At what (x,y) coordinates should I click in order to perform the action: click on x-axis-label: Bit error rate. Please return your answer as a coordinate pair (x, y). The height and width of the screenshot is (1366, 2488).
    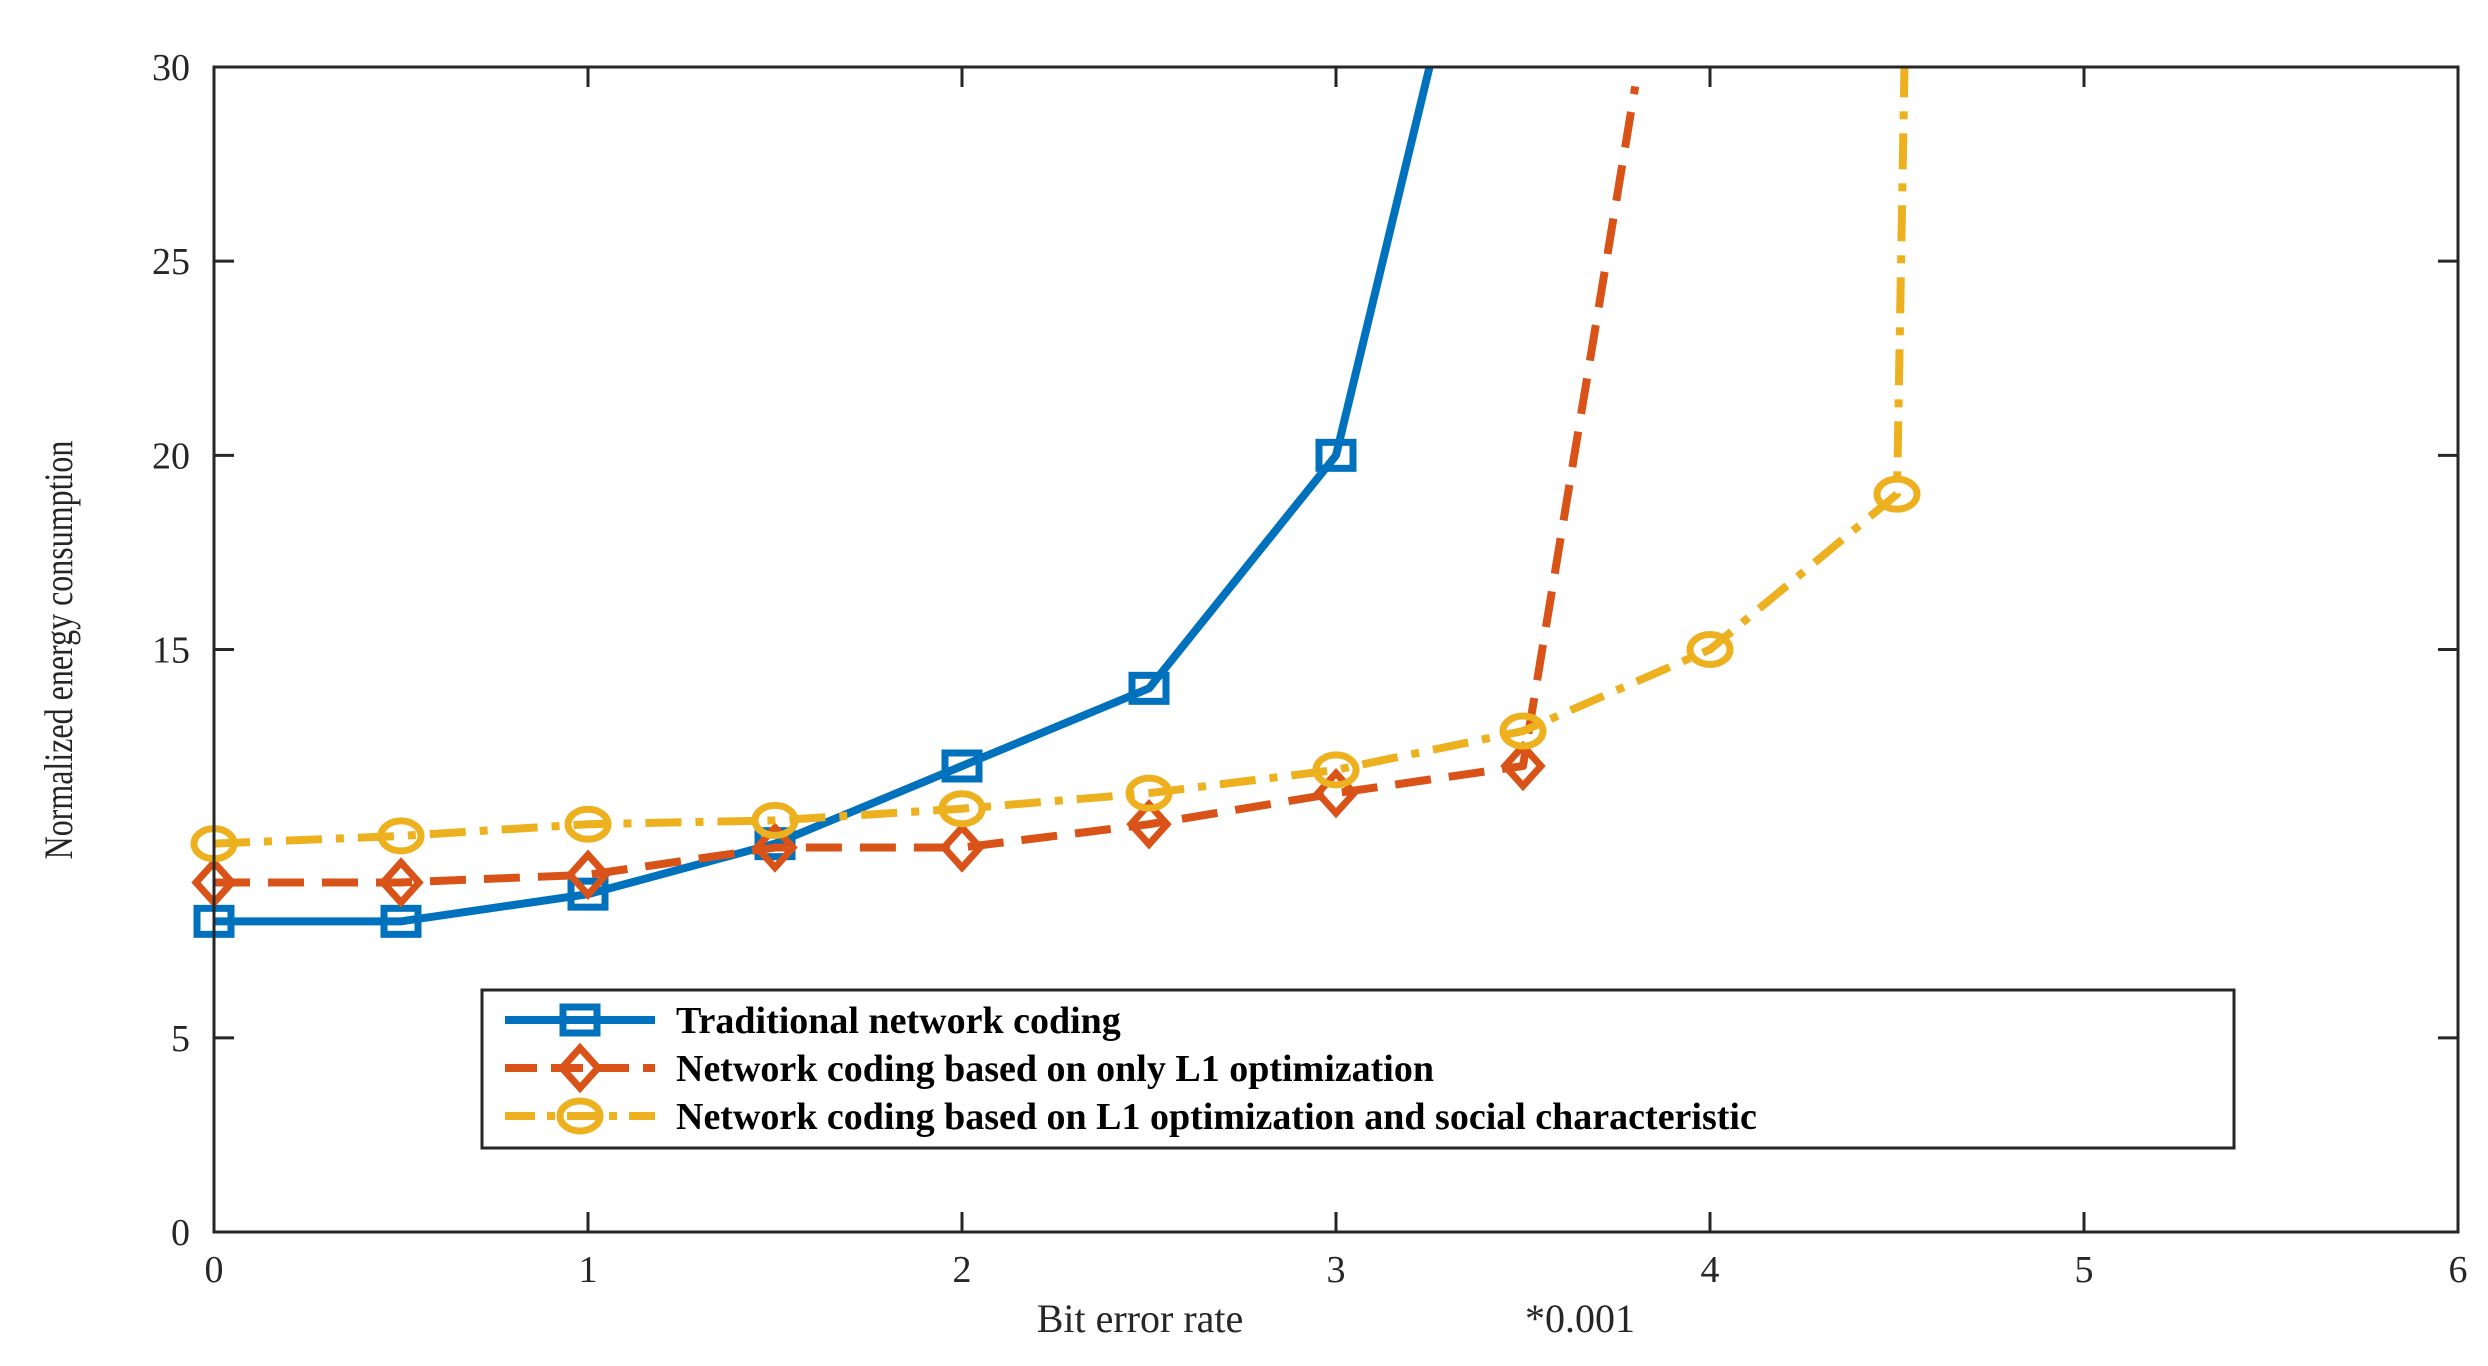
    Looking at the image, I should click on (1140, 1318).